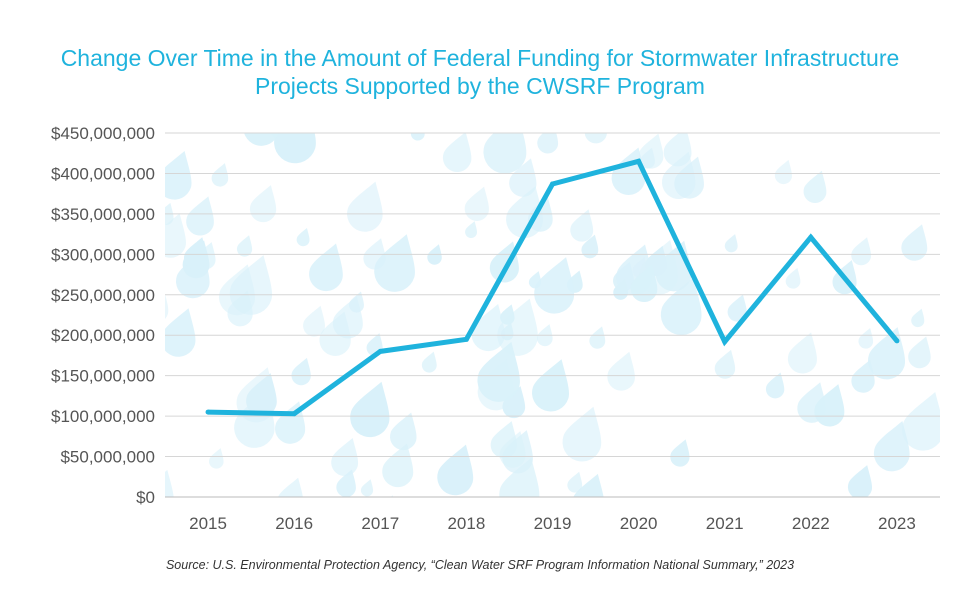 This screenshot has width=960, height=594. I want to click on y-tick-label: $50,000,000, so click(107, 457).